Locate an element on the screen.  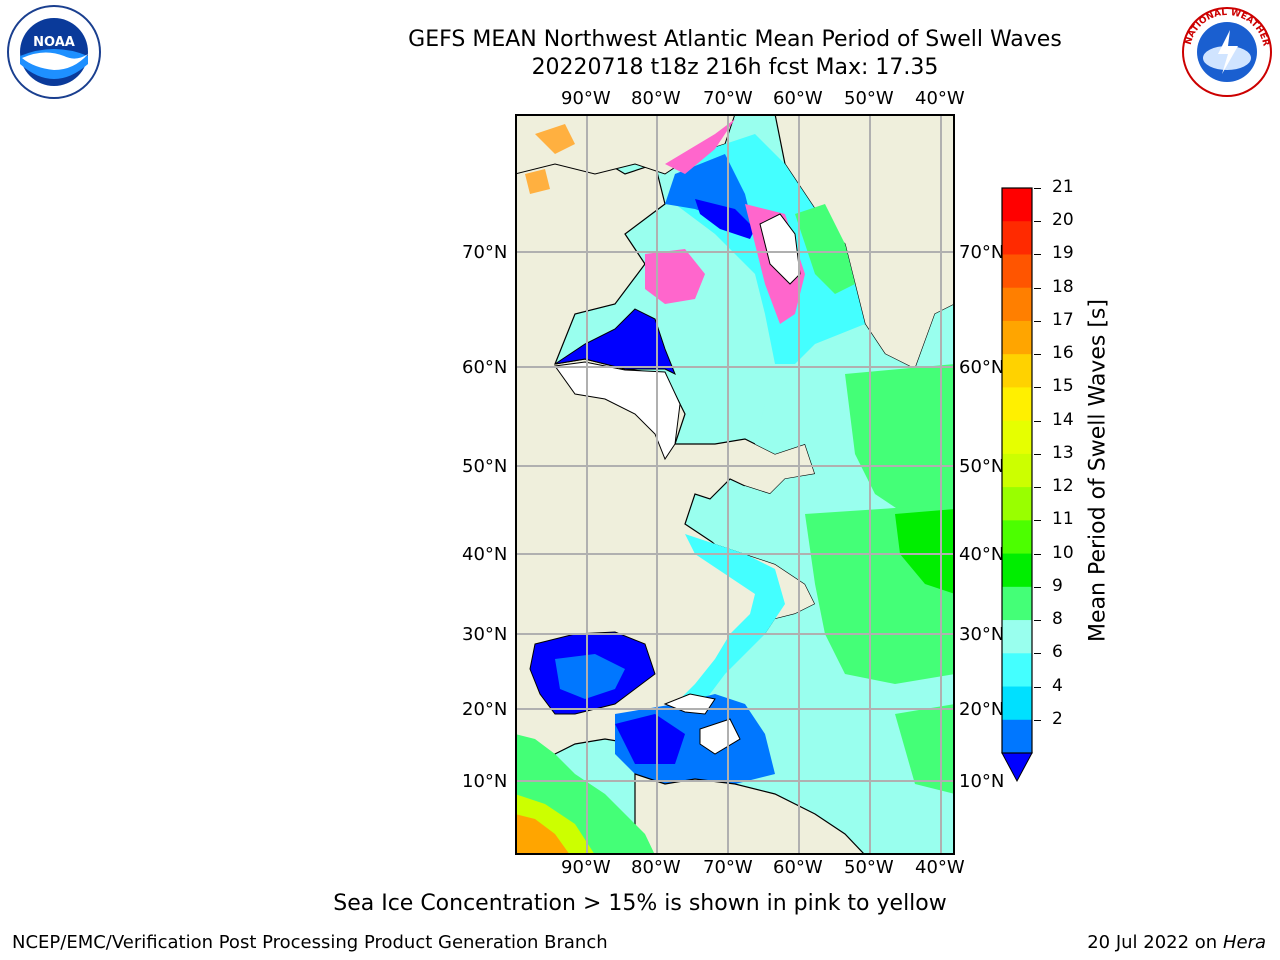
lon-label-bottom: 80°W is located at coordinates (656, 867).